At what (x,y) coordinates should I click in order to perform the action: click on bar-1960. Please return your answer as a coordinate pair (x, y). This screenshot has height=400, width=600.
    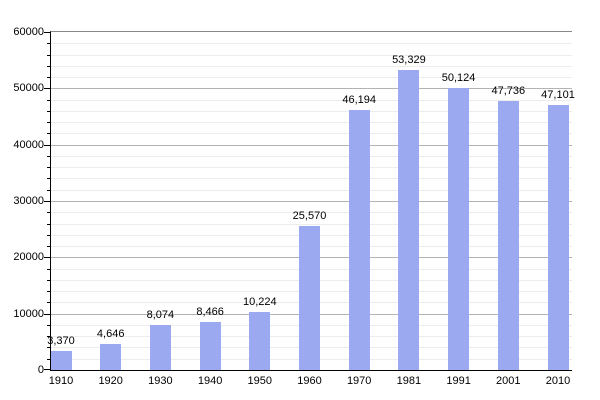
    Looking at the image, I should click on (309, 297).